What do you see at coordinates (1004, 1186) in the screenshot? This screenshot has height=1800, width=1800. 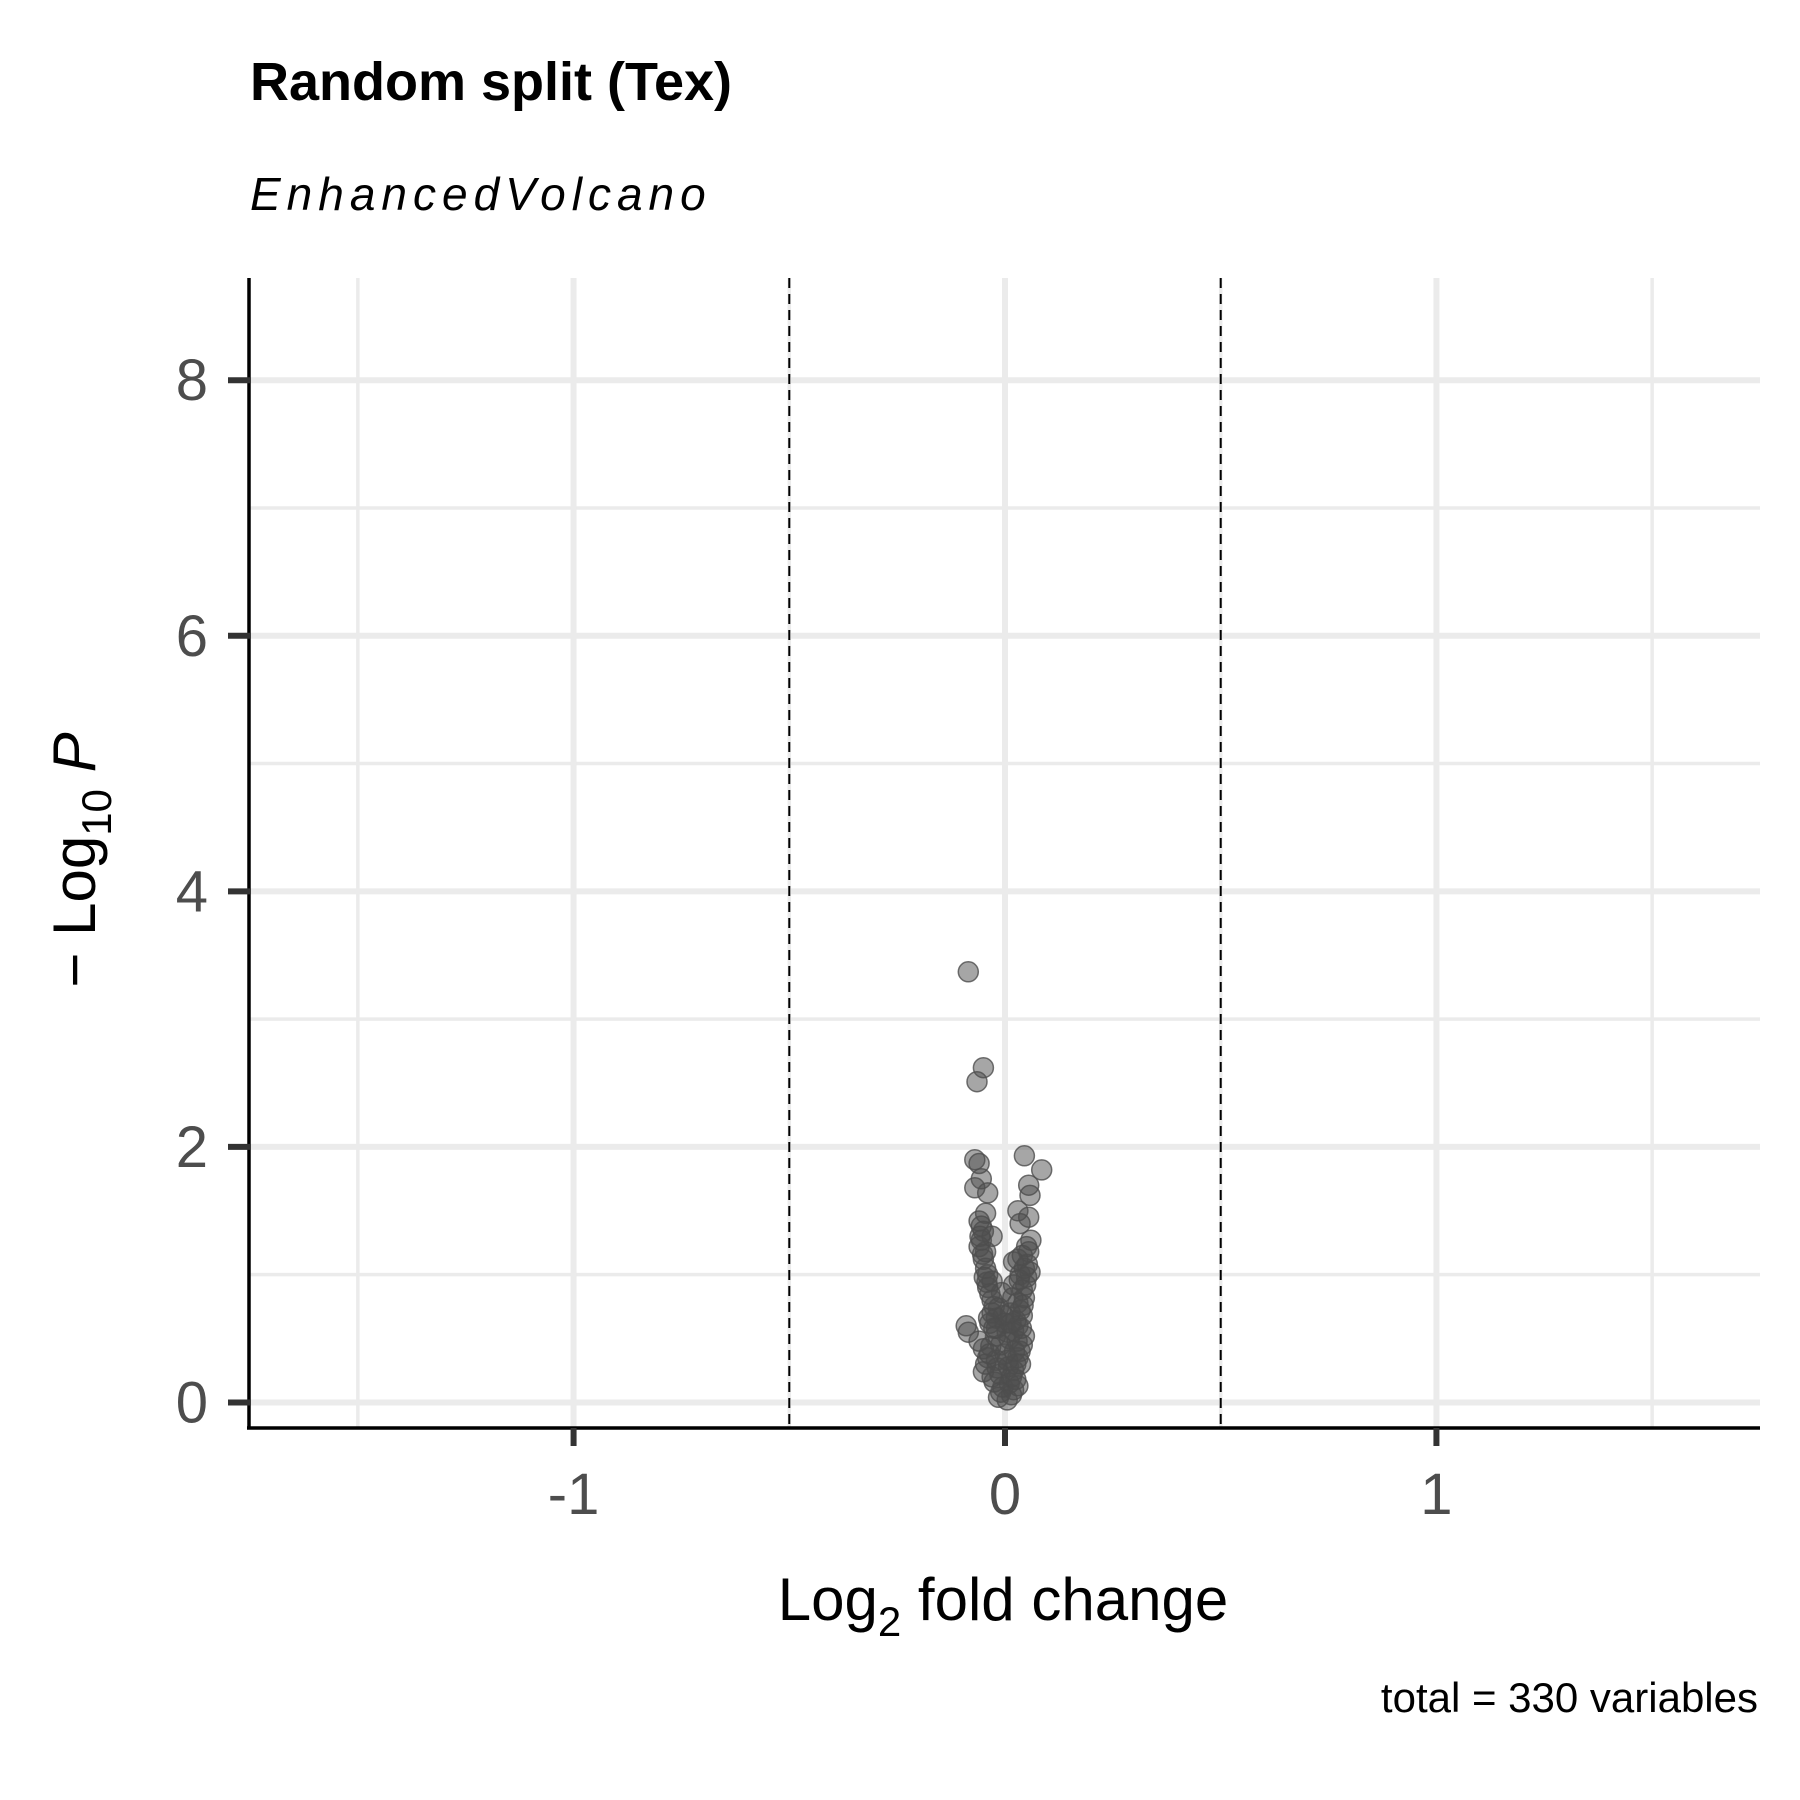 I see `data-points` at bounding box center [1004, 1186].